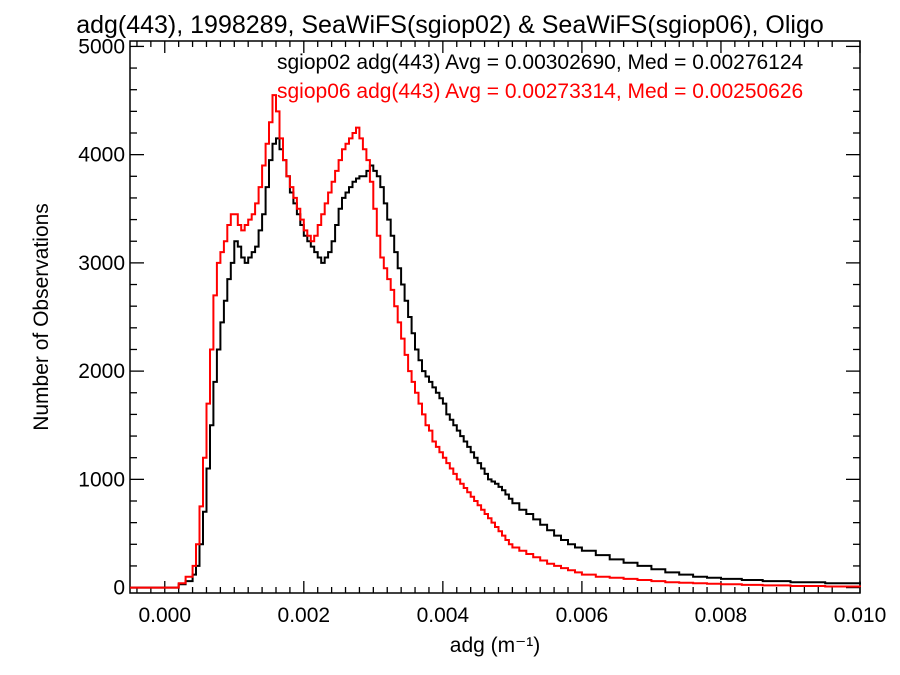 This screenshot has height=675, width=900. What do you see at coordinates (721, 615) in the screenshot?
I see `x-tick-label: 0.008` at bounding box center [721, 615].